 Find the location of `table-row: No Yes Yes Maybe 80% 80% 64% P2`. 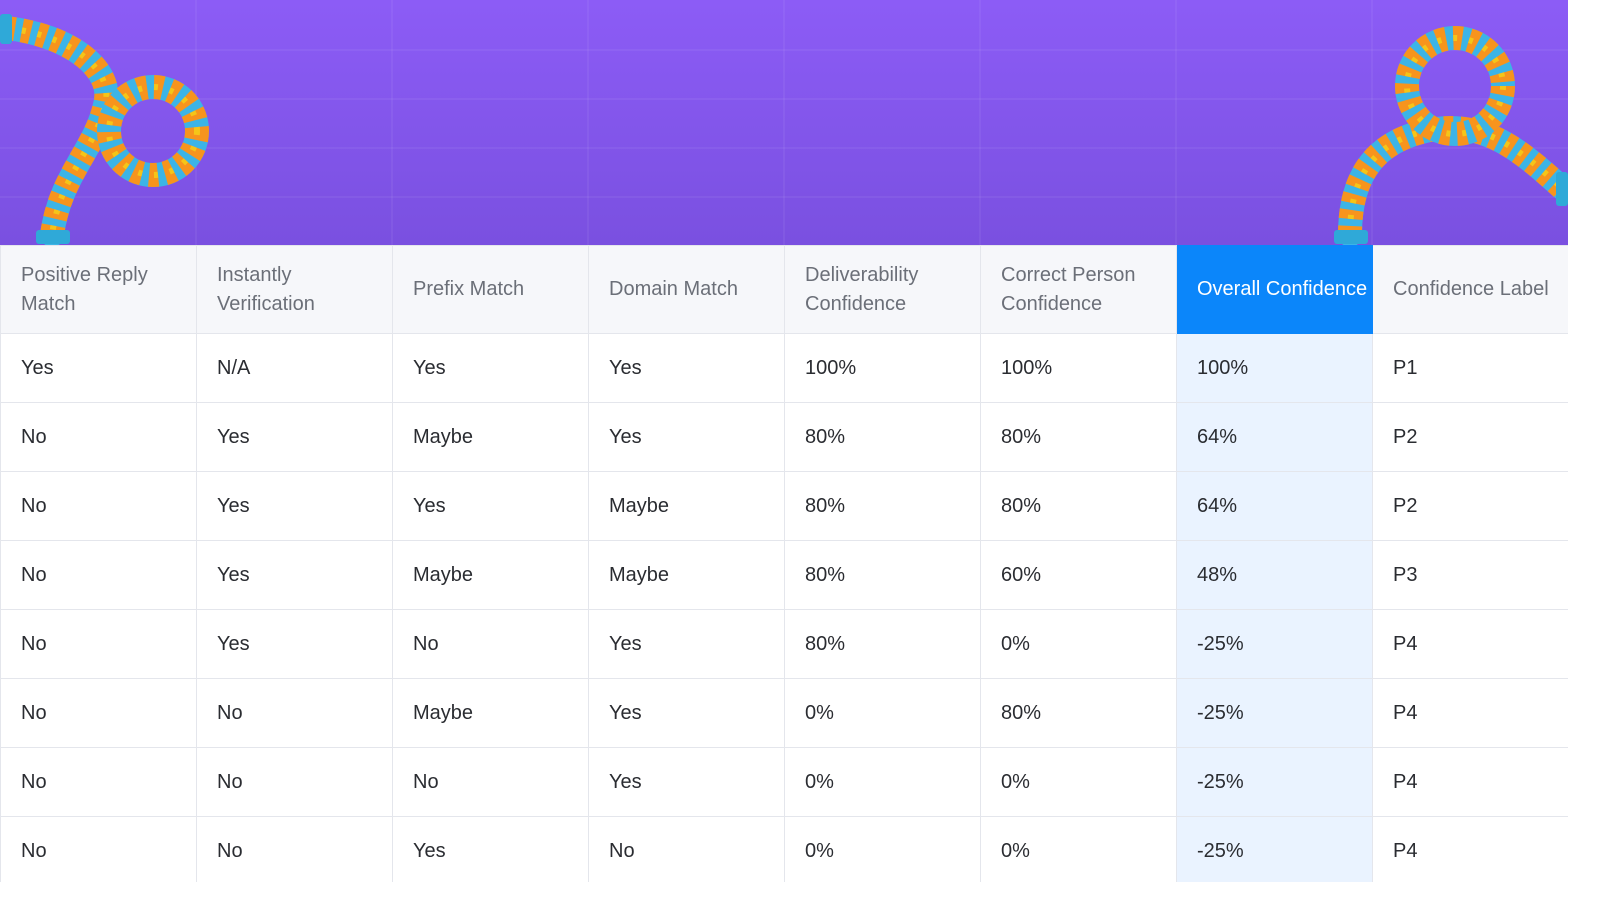

table-row: No Yes Yes Maybe 80% 80% 64% P2 is located at coordinates (784, 506).